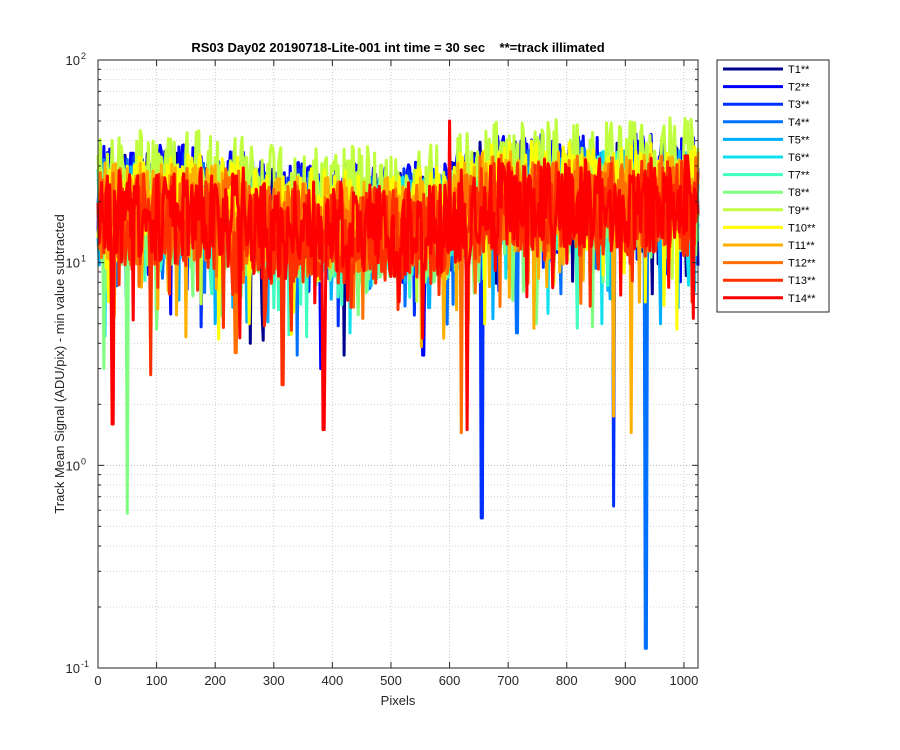 The image size is (900, 750). Describe the element at coordinates (802, 281) in the screenshot. I see `legend-label: T13**` at that location.